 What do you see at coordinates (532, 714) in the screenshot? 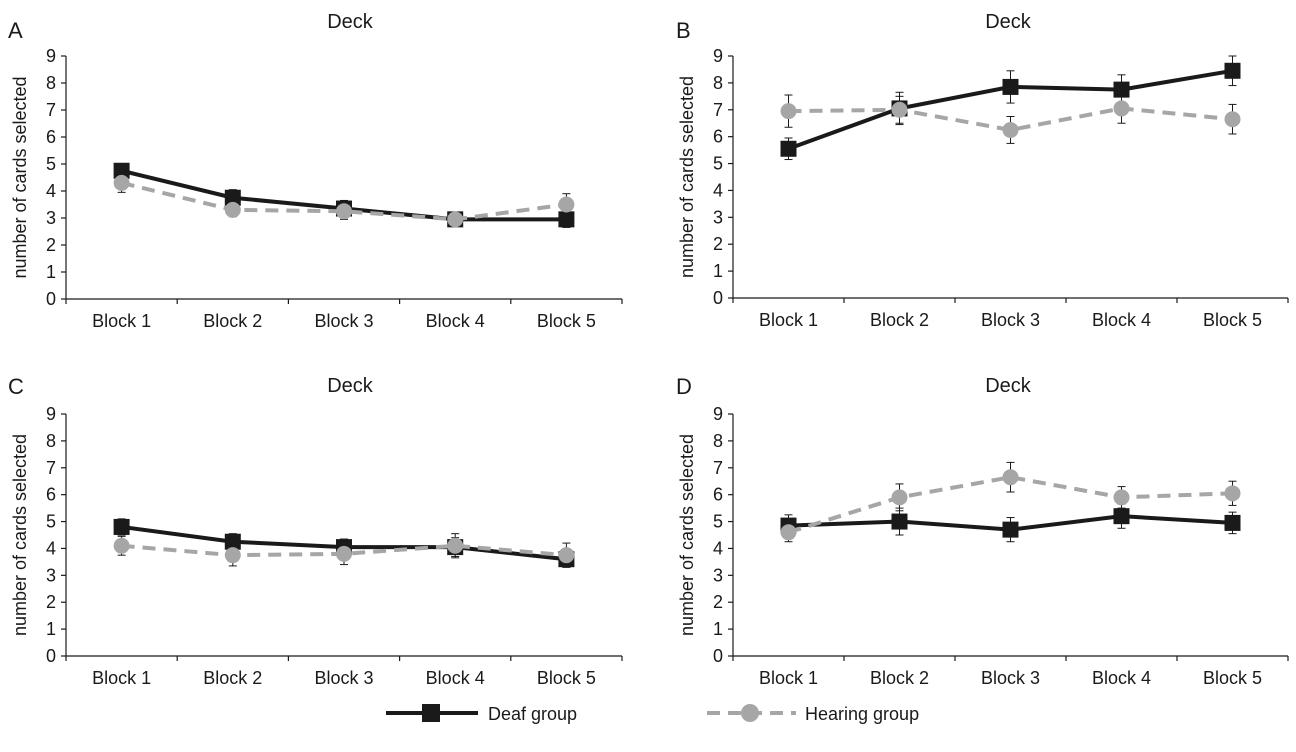
I see `legend-deaf-label: Deaf group` at bounding box center [532, 714].